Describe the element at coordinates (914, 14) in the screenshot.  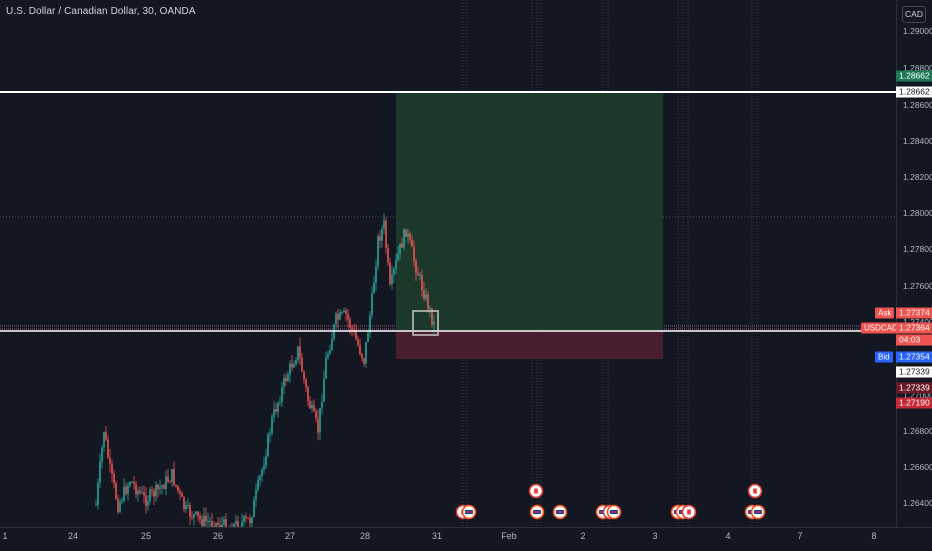
I see `currency-button: CAD` at that location.